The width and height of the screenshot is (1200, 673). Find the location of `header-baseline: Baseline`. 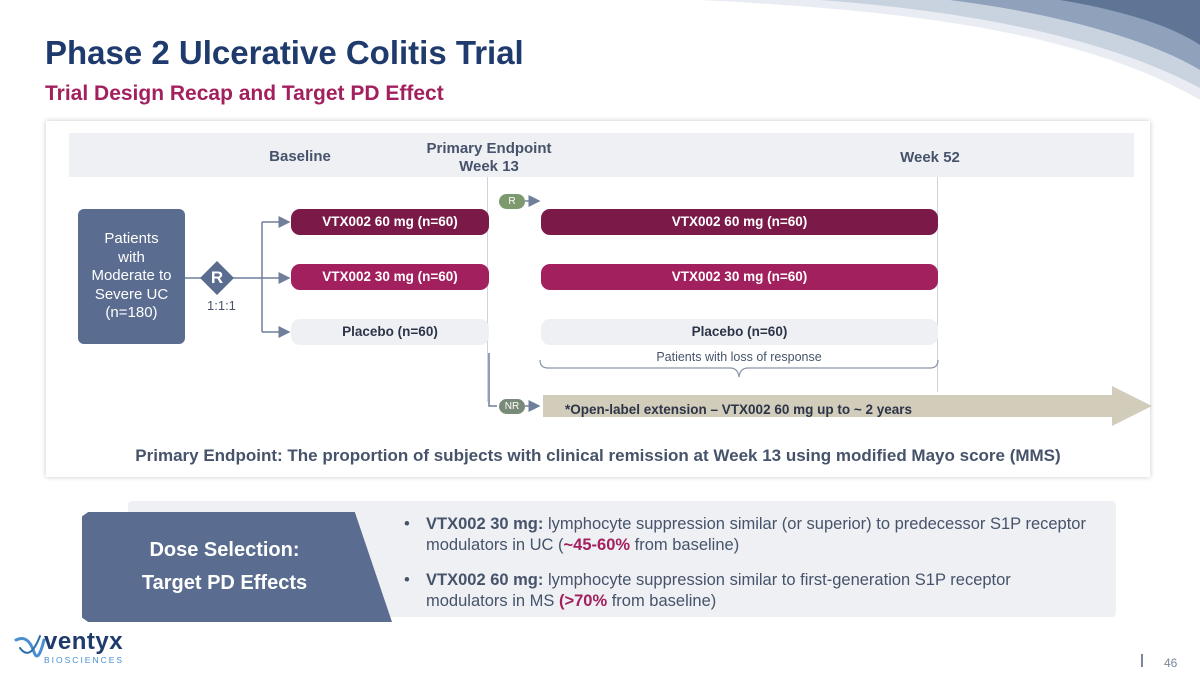

header-baseline: Baseline is located at coordinates (300, 156).